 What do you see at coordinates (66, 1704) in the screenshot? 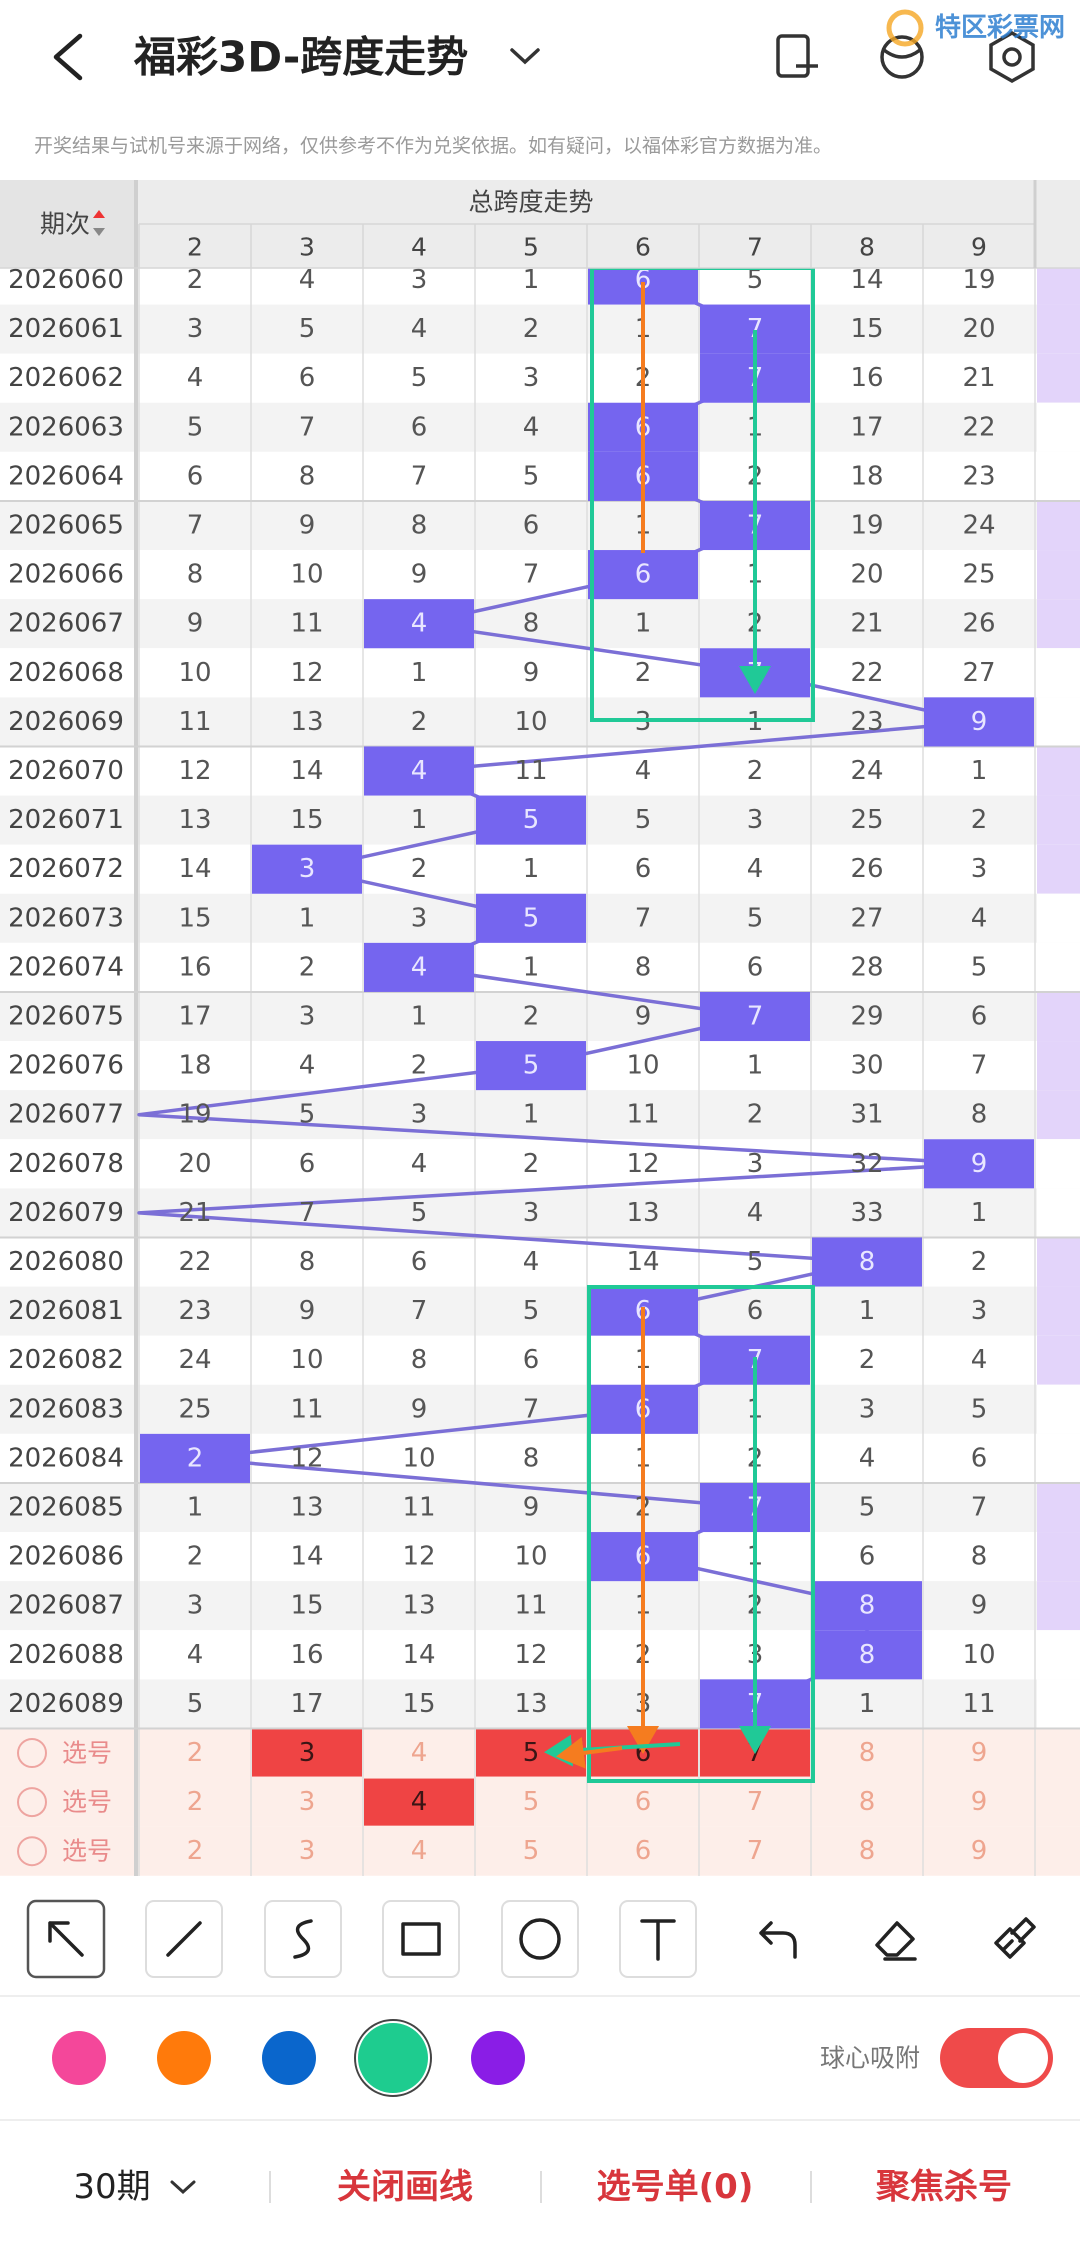
I see `period: 2026089` at bounding box center [66, 1704].